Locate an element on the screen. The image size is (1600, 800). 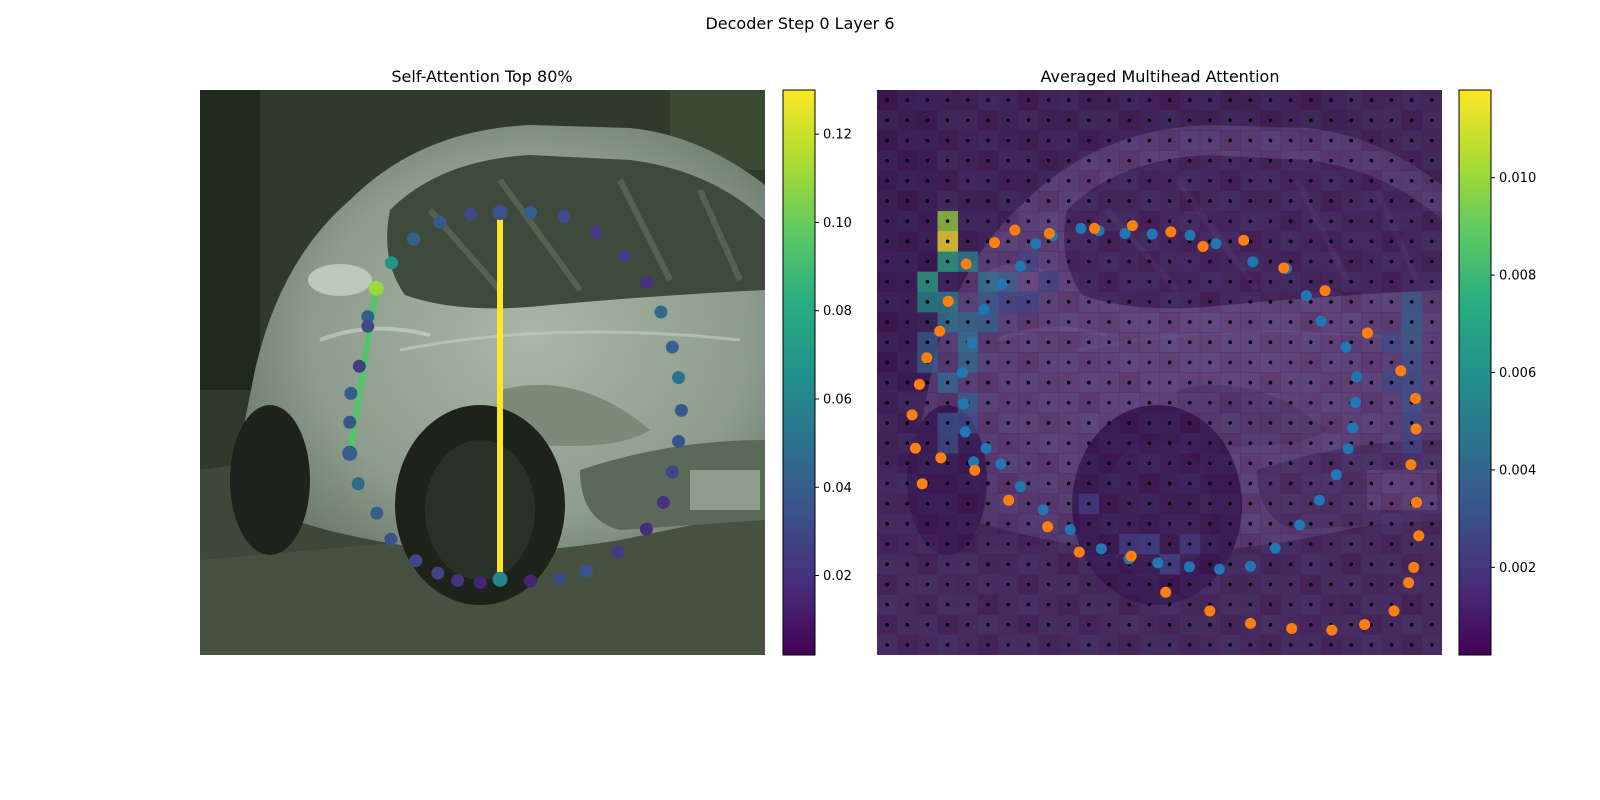
left-colorbar-tick-label: 0.04 is located at coordinates (837, 488).